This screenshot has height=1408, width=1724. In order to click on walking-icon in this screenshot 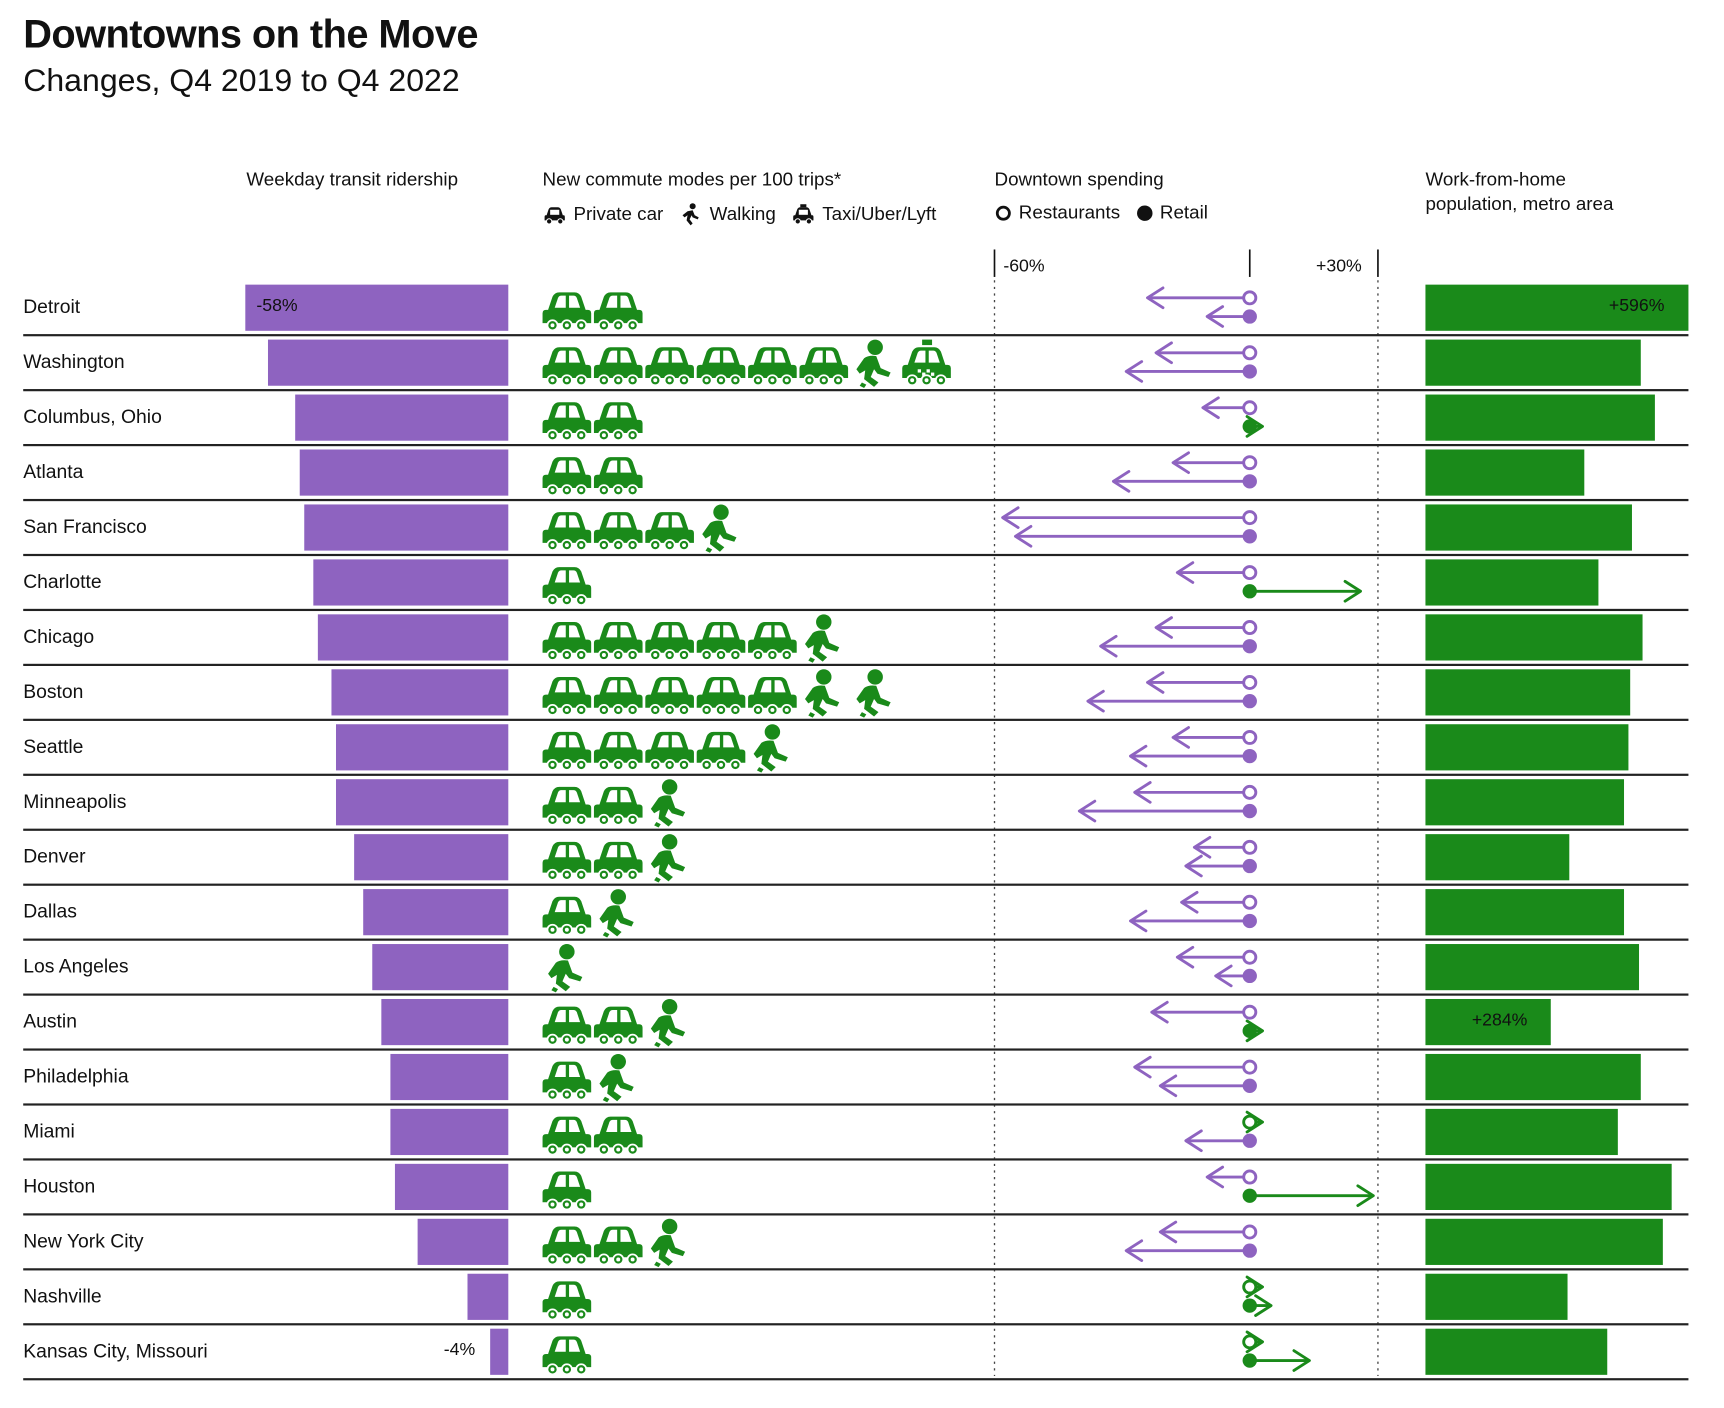, I will do `click(719, 528)`.